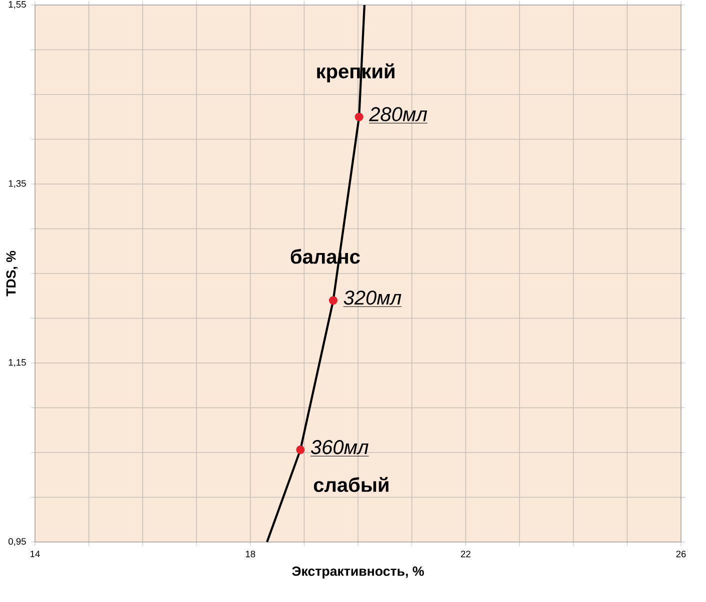 The height and width of the screenshot is (602, 706). I want to click on y-tick-label: 1,55, so click(17, 5).